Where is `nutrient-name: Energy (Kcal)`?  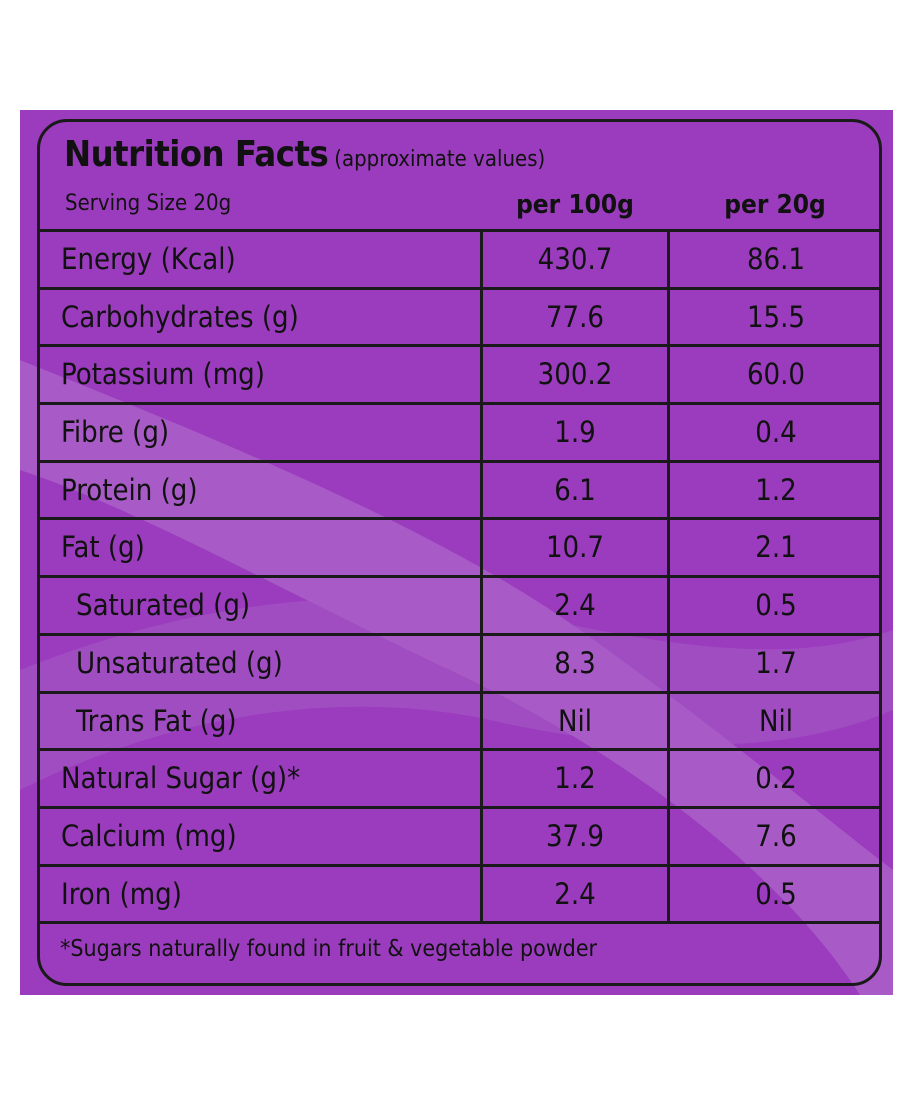 nutrient-name: Energy (Kcal) is located at coordinates (148, 259).